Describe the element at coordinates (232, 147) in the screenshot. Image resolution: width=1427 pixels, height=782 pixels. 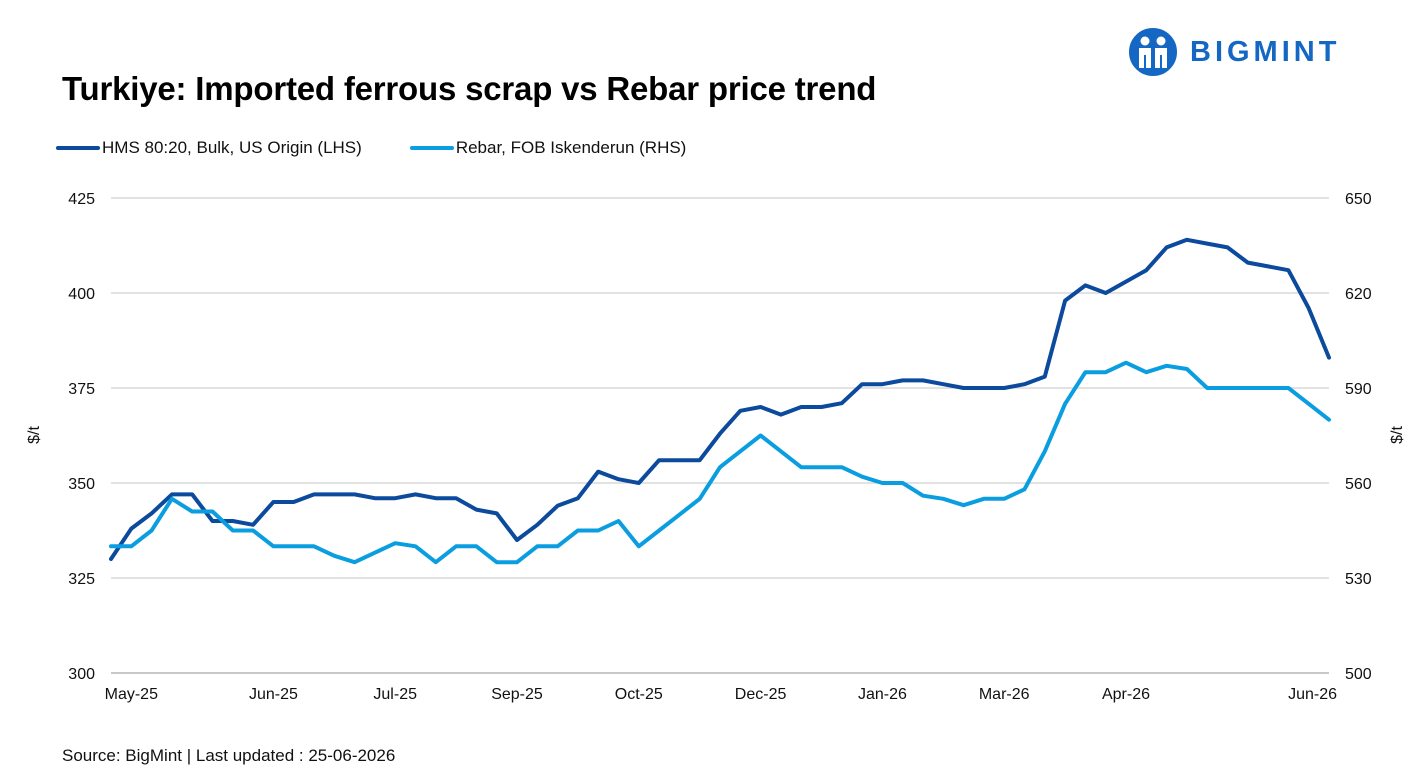
I see `legend-label-hms: HMS 80:20, Bulk, US Origin (LHS)` at that location.